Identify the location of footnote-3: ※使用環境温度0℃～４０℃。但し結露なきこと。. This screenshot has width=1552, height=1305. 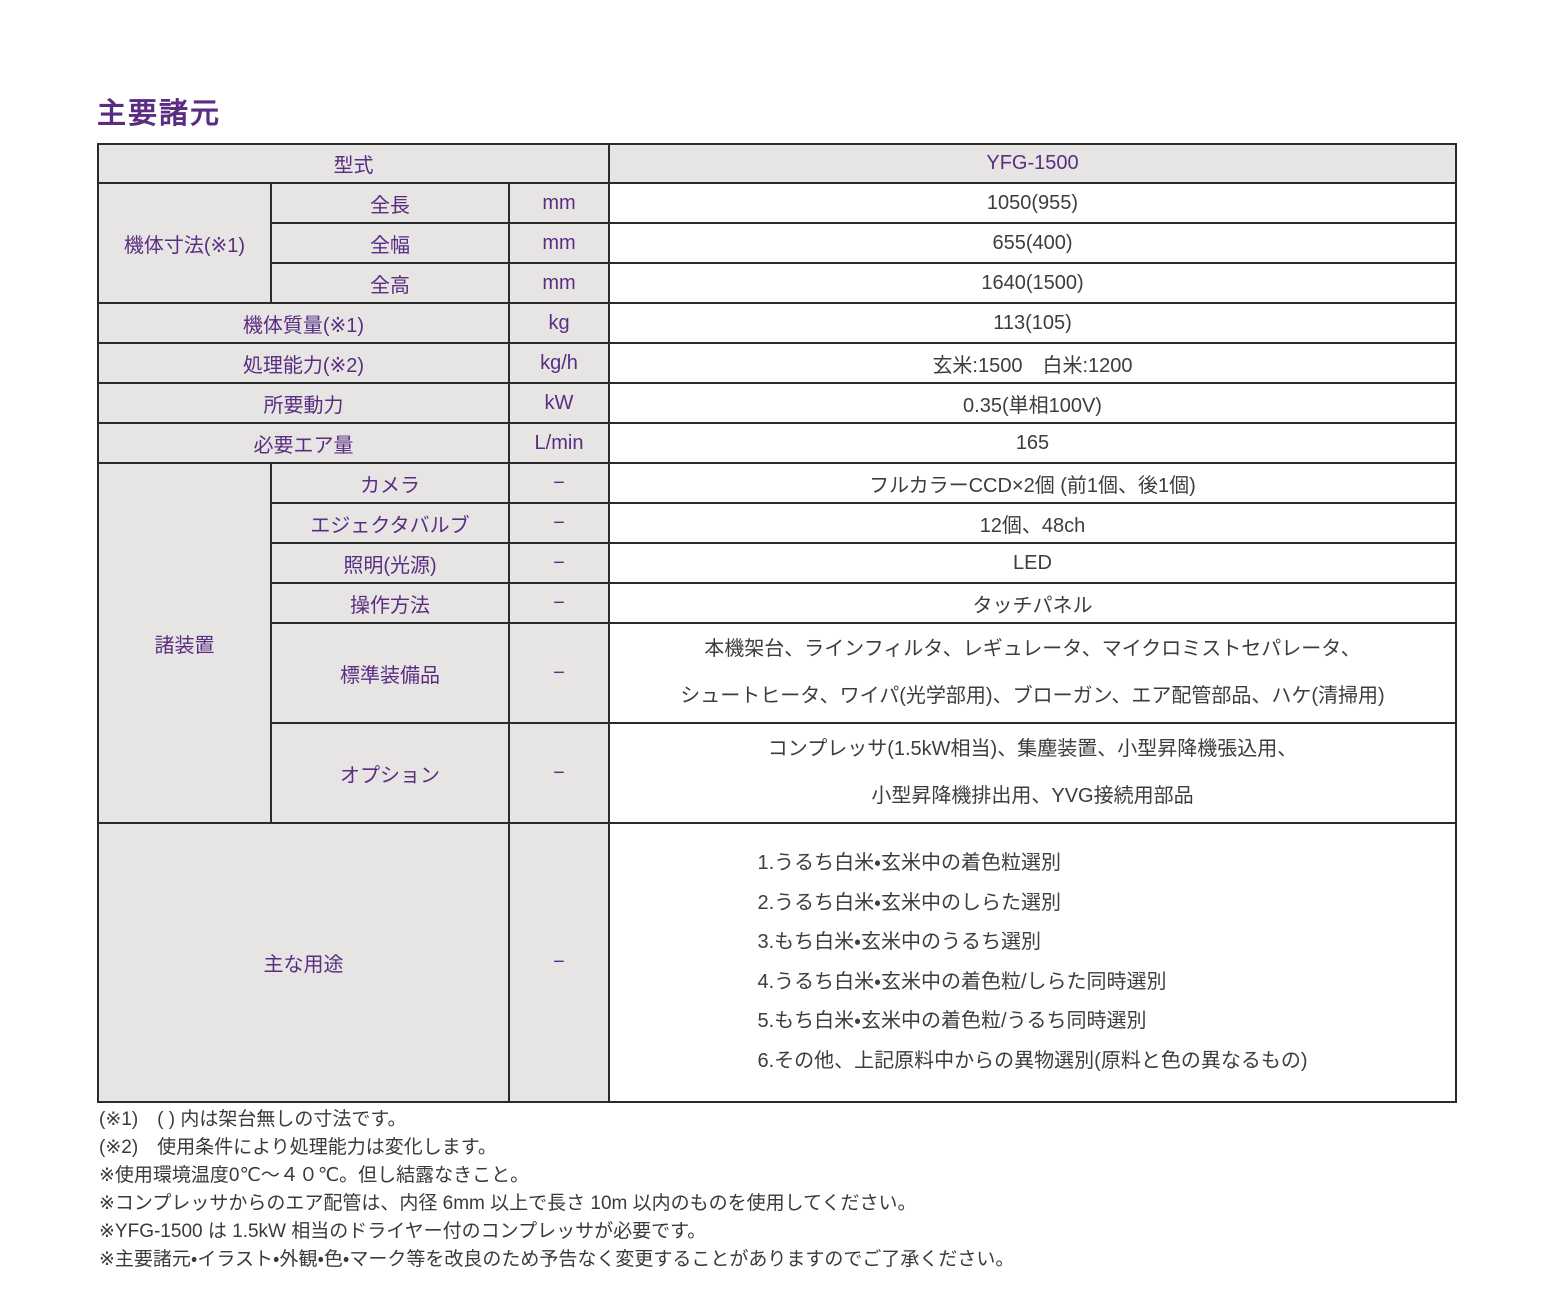
(314, 1175).